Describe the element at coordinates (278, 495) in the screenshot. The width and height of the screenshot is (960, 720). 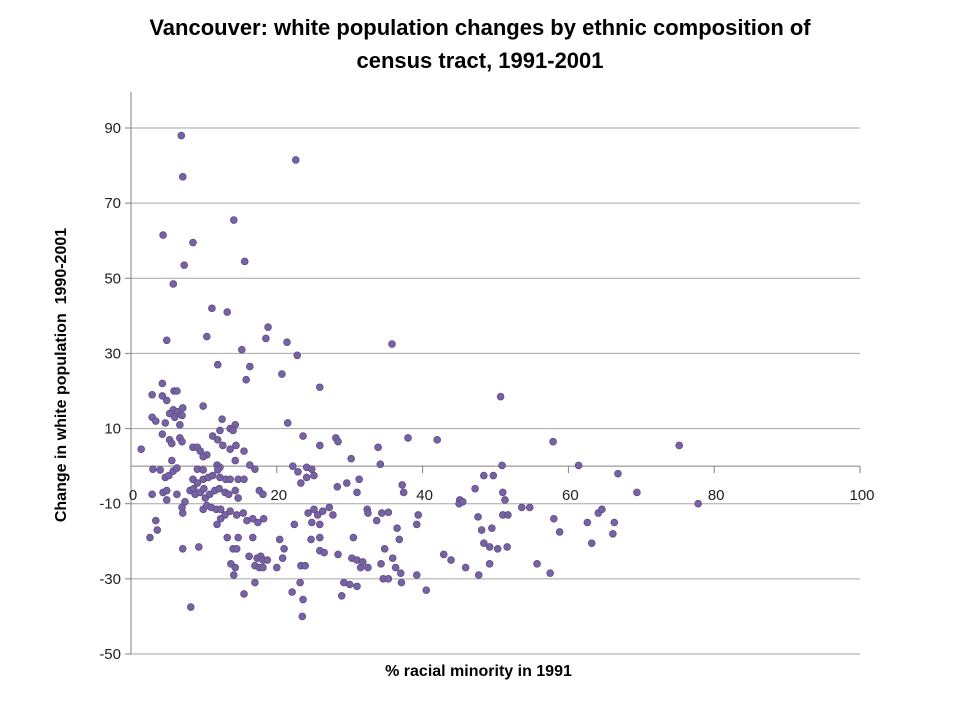
I see `x-tick-label: 20` at that location.